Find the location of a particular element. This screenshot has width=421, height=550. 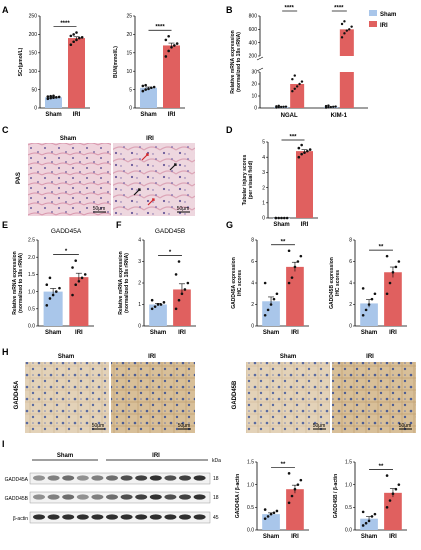

y-tick-label: 0.0 is located at coordinates (348, 531).